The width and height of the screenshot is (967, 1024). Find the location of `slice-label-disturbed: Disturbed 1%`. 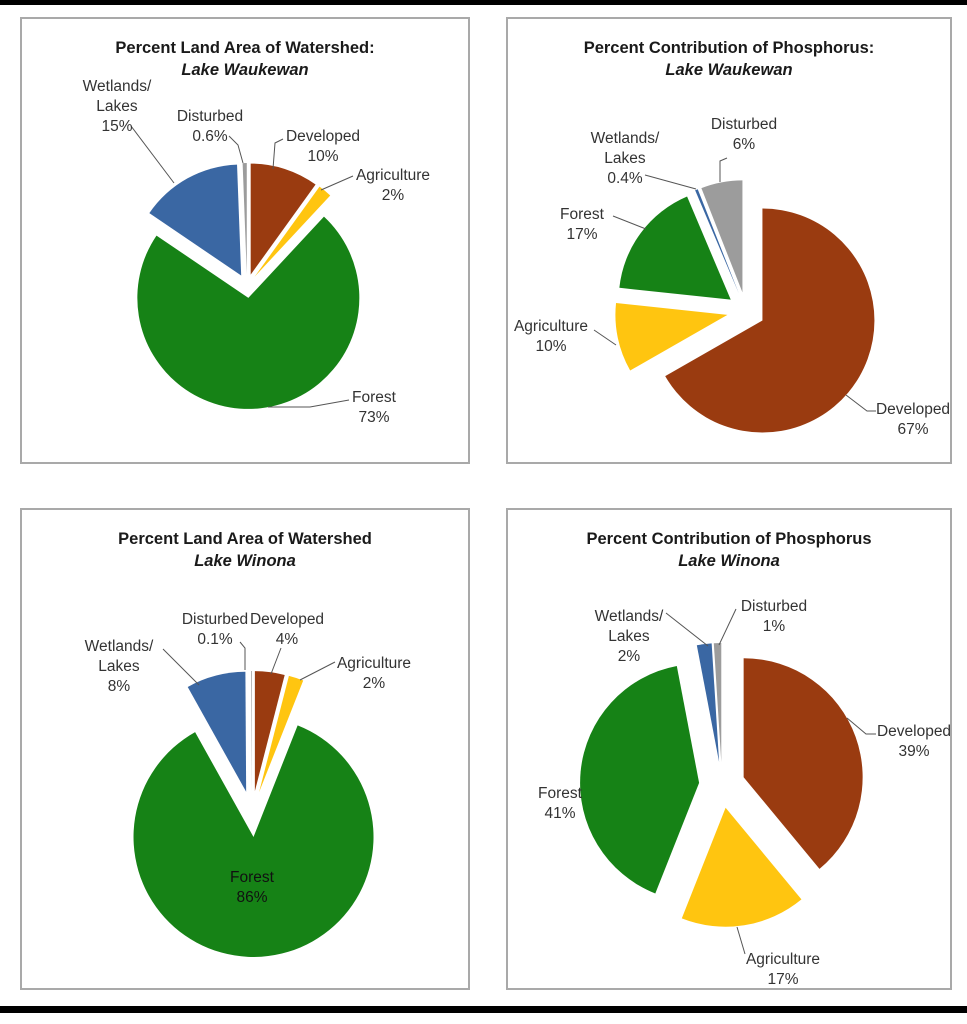

slice-label-disturbed: Disturbed 1% is located at coordinates (774, 617).